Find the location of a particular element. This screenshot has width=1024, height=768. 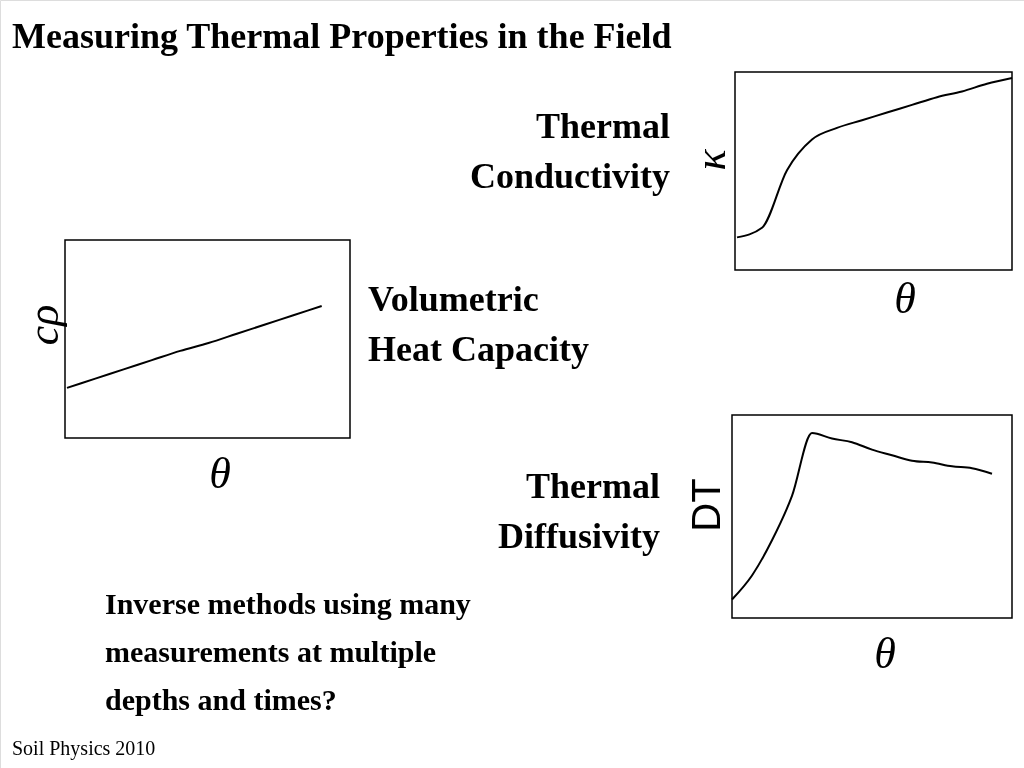

text: Inverse methods using many measurements at multiple depths and times? is located at coordinates (288, 651).